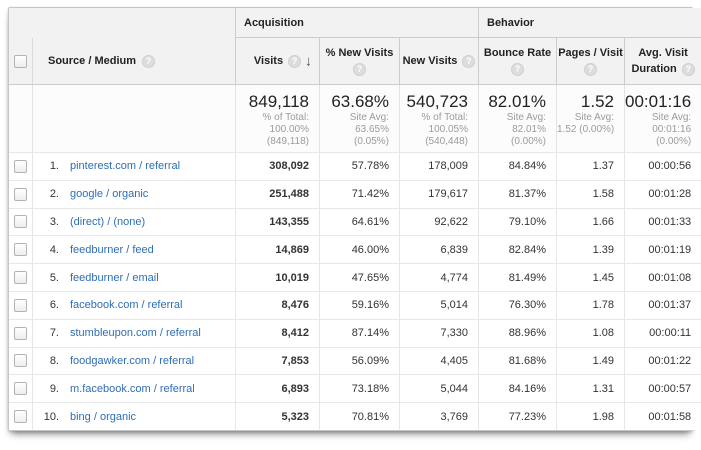 The width and height of the screenshot is (701, 450). What do you see at coordinates (438, 360) in the screenshot?
I see `new-visits-cell: 4,405` at bounding box center [438, 360].